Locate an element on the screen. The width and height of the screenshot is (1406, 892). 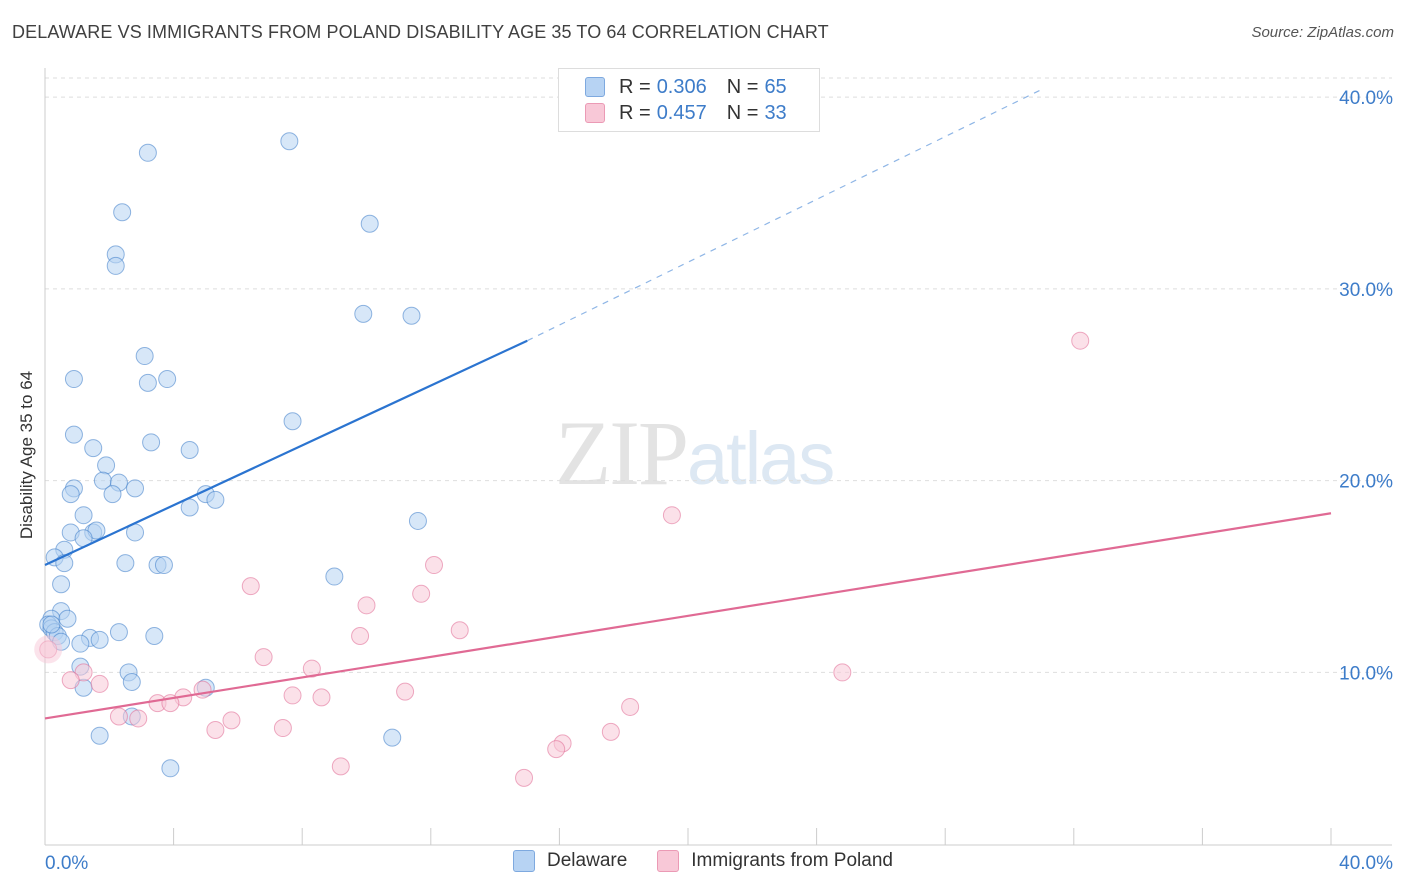
watermark: ZIPatlas is located at coordinates (695, 453).